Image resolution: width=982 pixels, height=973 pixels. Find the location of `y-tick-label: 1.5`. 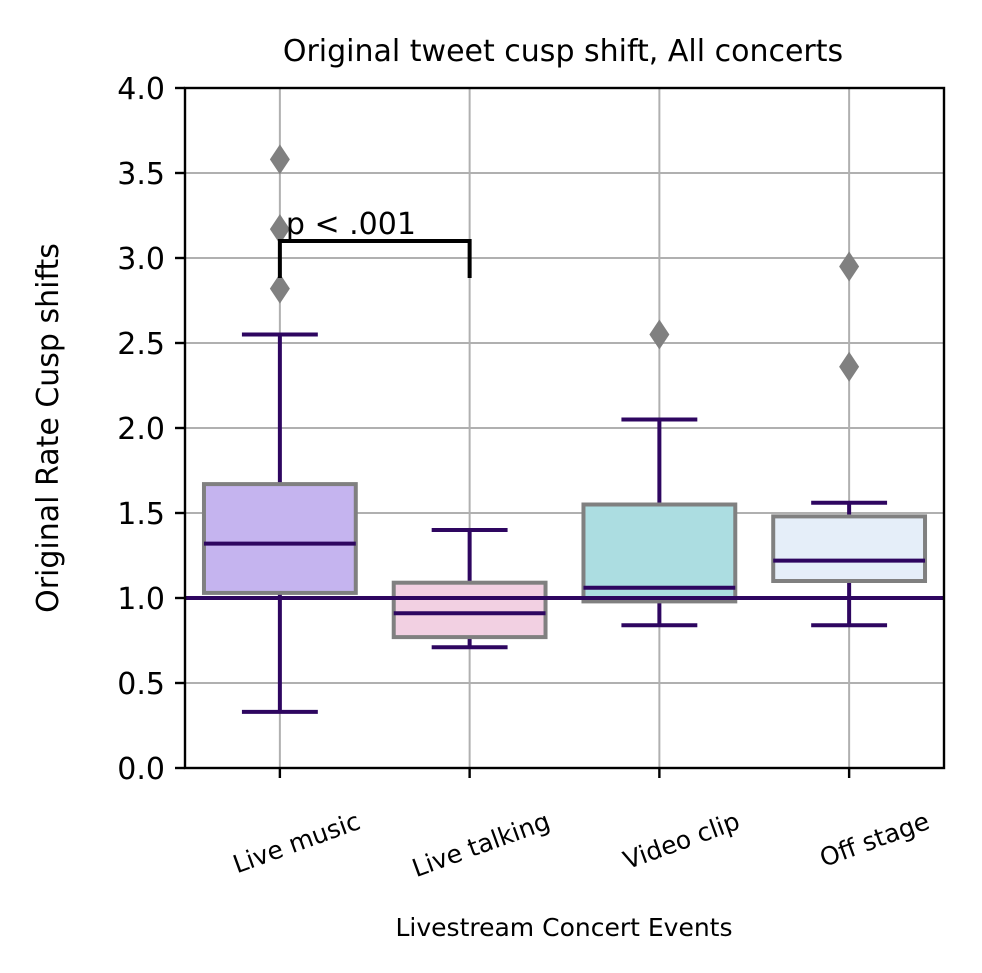

y-tick-label: 1.5 is located at coordinates (141, 514).